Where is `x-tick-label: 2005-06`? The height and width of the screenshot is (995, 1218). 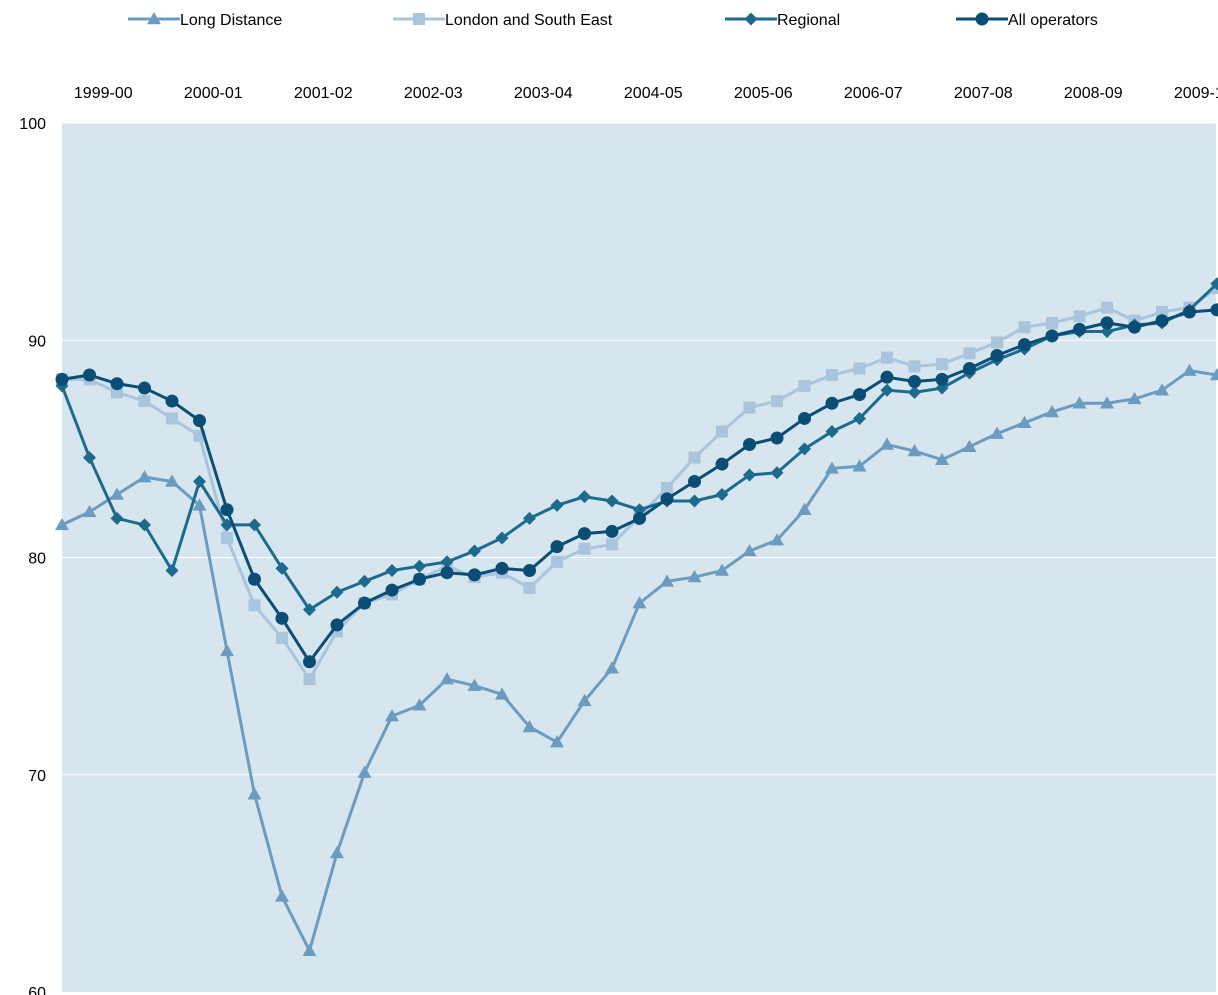 x-tick-label: 2005-06 is located at coordinates (763, 93).